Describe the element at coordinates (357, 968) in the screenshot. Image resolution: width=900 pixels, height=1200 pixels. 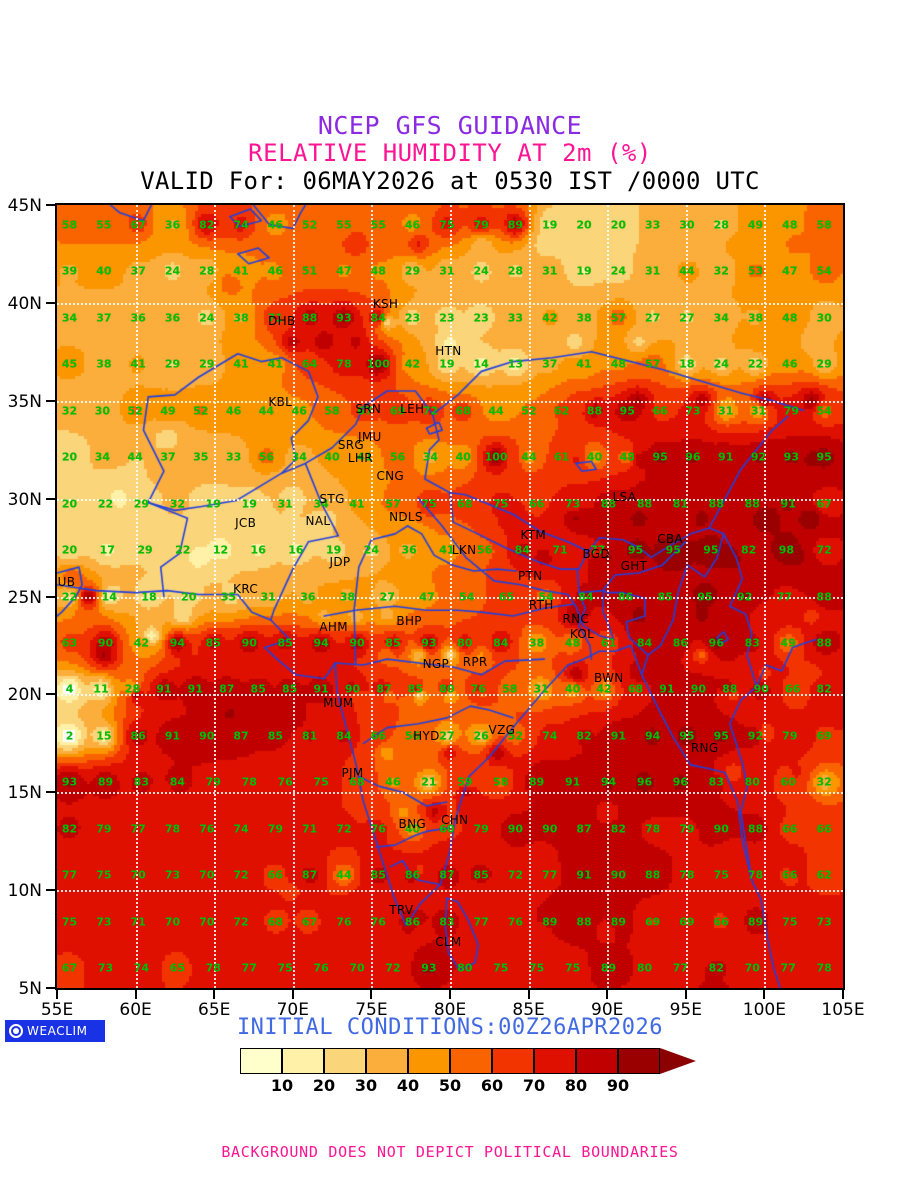
I see `grid-value: 70` at that location.